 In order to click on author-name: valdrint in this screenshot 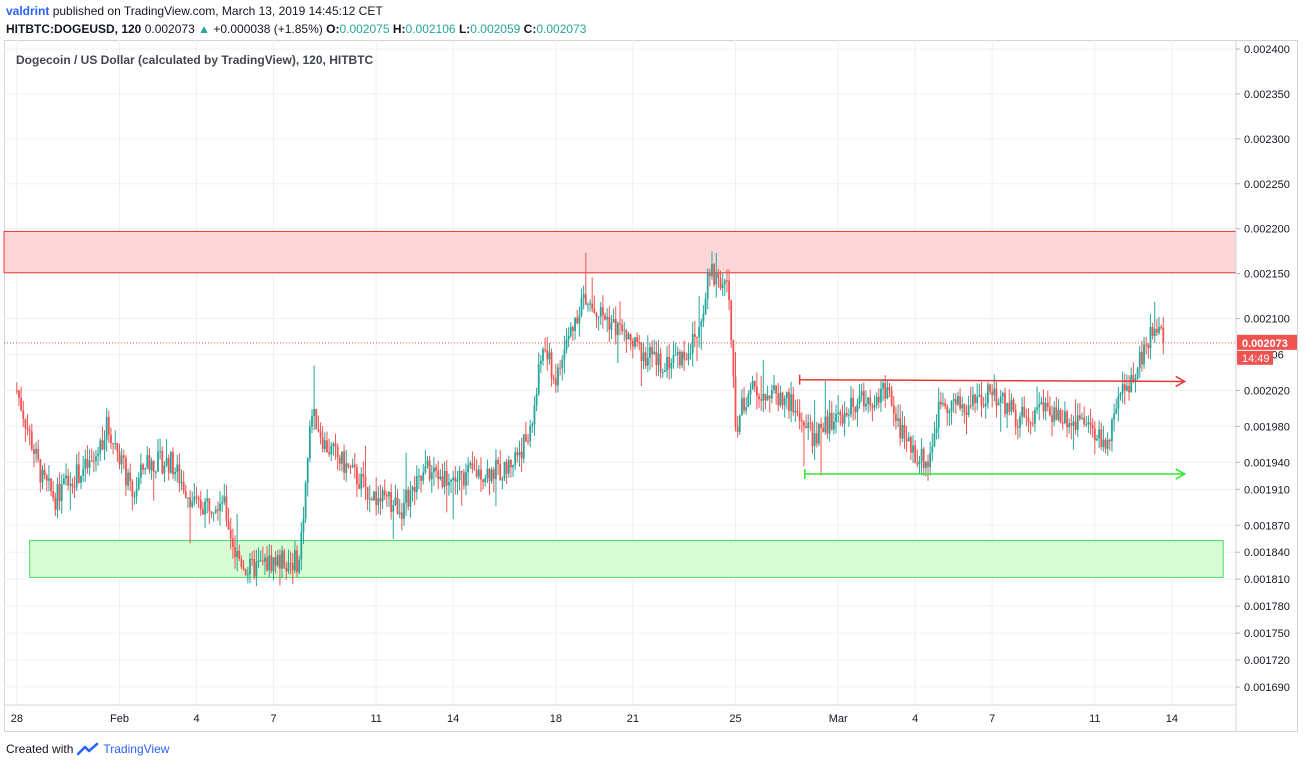, I will do `click(28, 11)`.